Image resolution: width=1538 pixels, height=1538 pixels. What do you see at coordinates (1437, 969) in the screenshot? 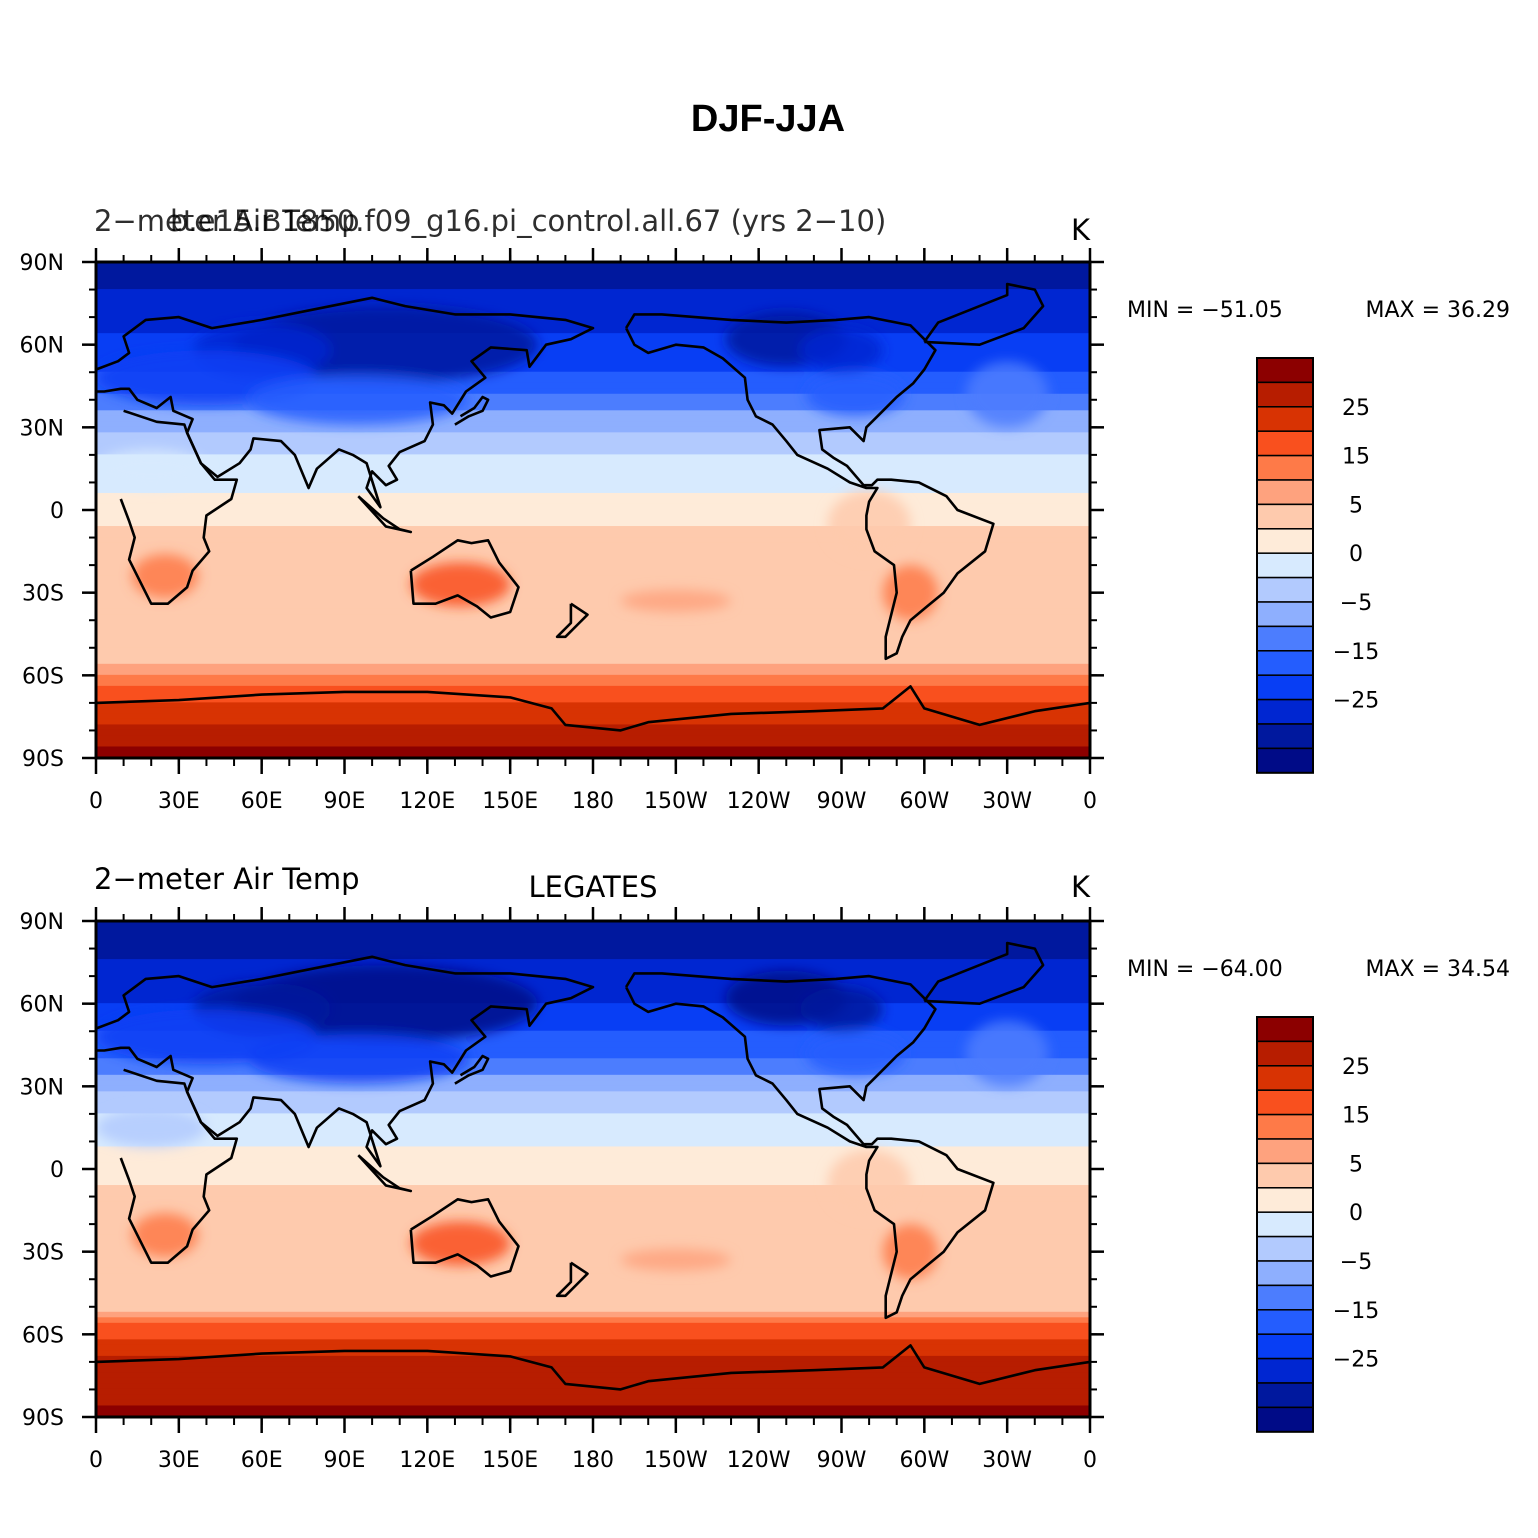
I see `max-stat: MAX = 34.54` at bounding box center [1437, 969].